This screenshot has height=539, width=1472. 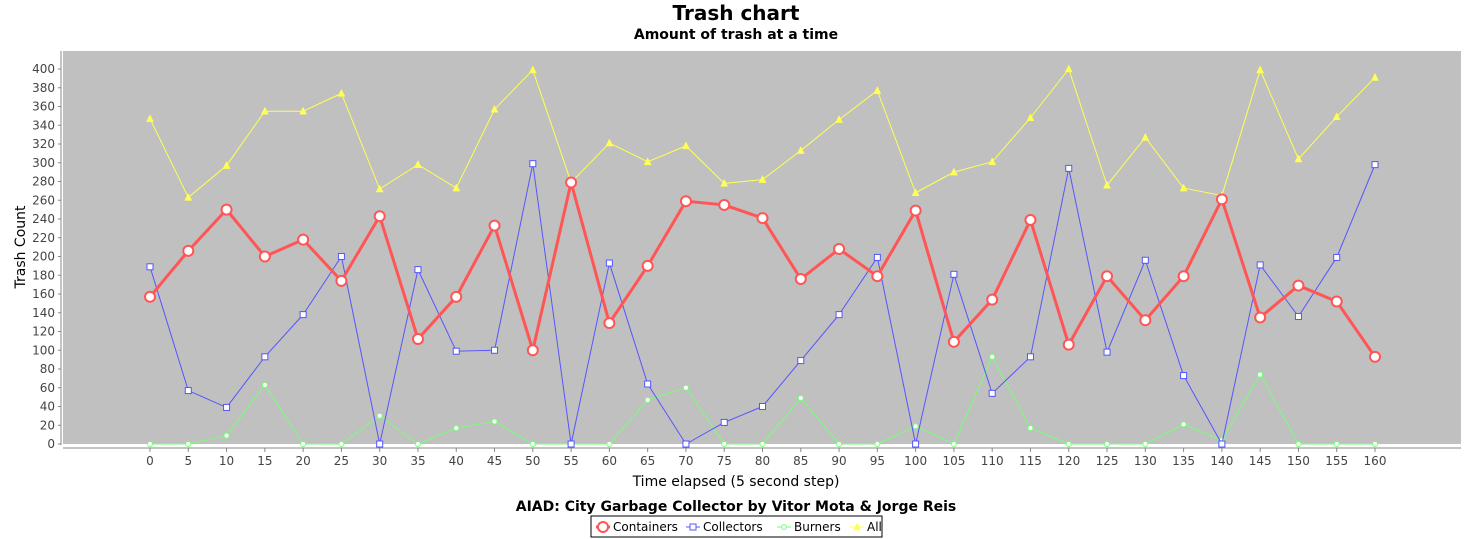 What do you see at coordinates (43, 313) in the screenshot?
I see `y-tick-label: 140` at bounding box center [43, 313].